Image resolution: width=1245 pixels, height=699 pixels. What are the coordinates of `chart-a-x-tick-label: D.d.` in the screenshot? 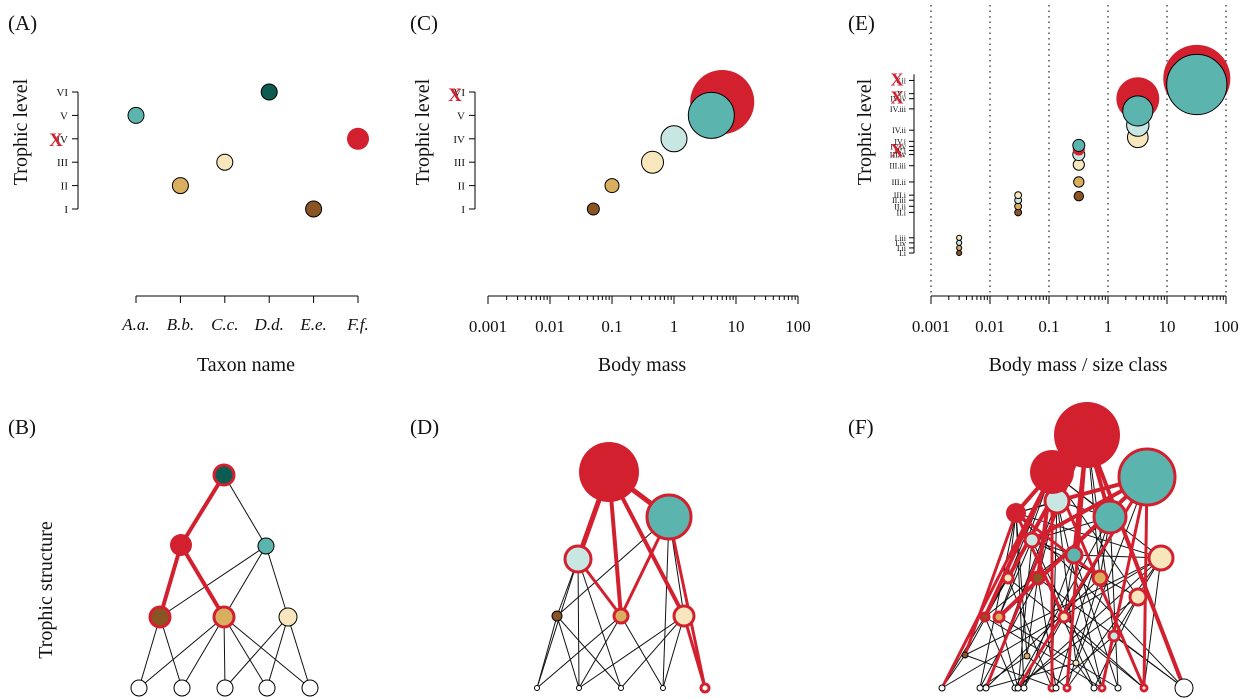 It's located at (269, 324).